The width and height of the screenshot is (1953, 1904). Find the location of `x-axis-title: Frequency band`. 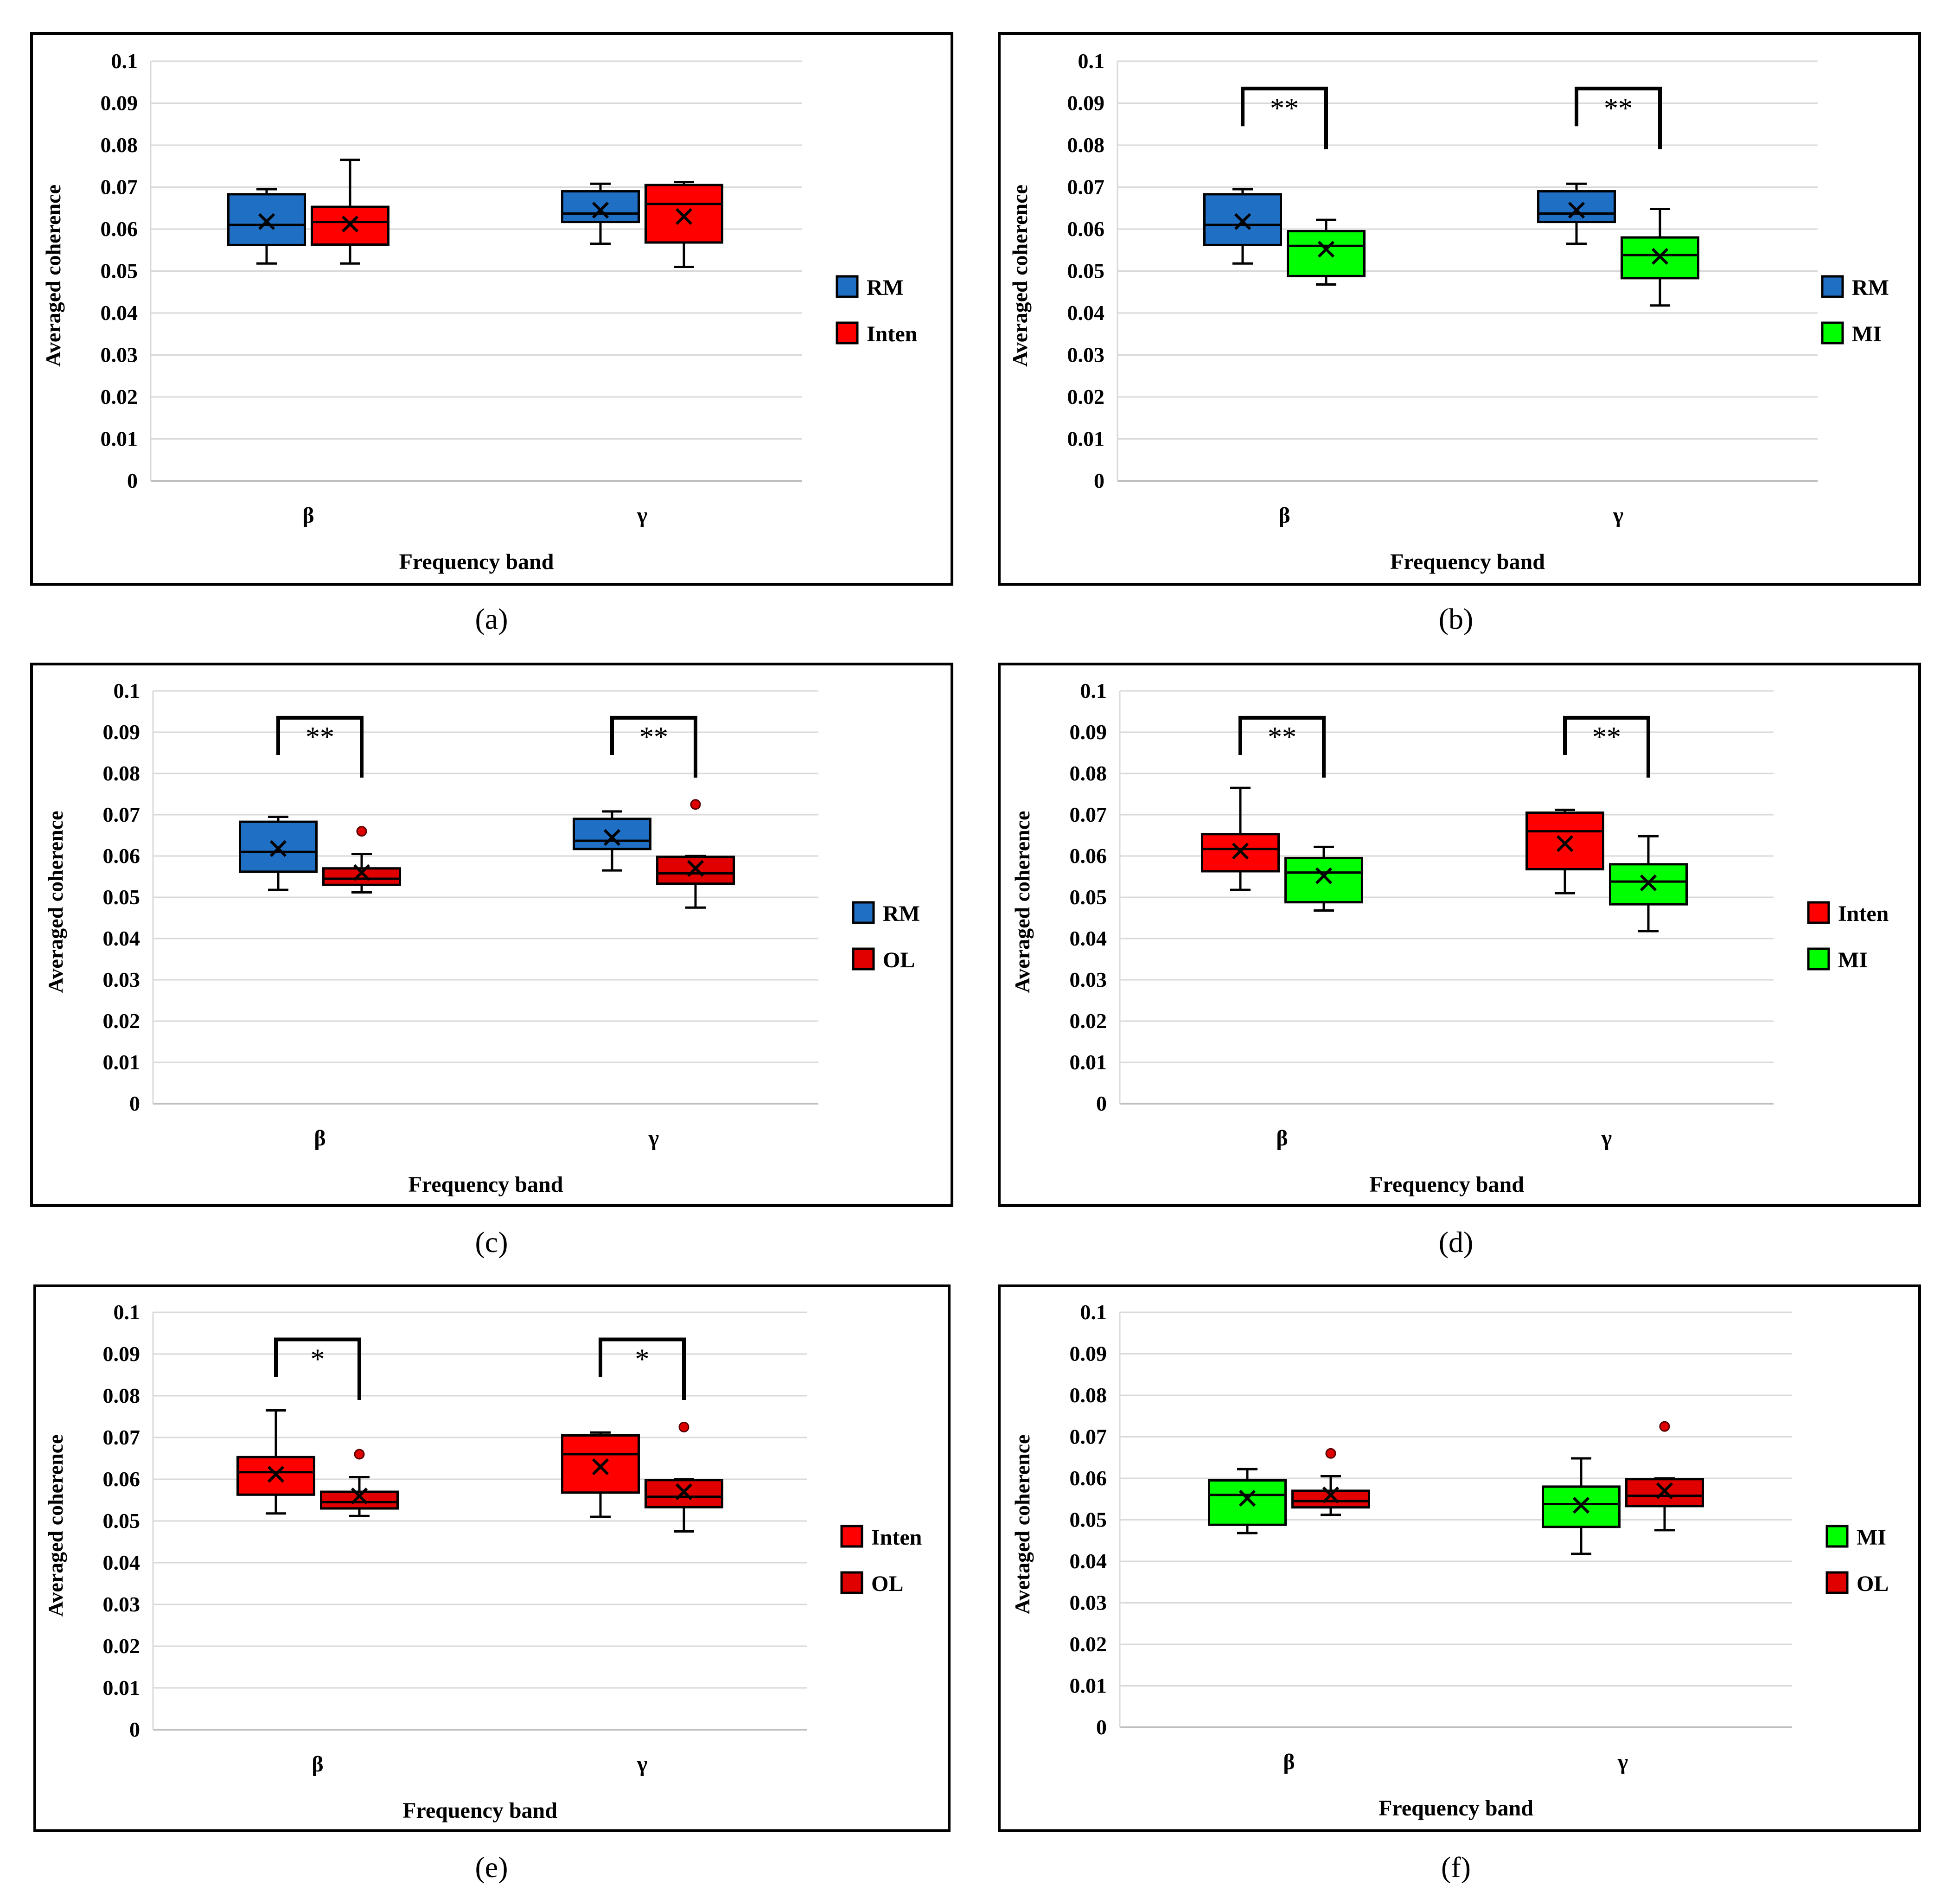

x-axis-title: Frequency band is located at coordinates (1446, 1184).